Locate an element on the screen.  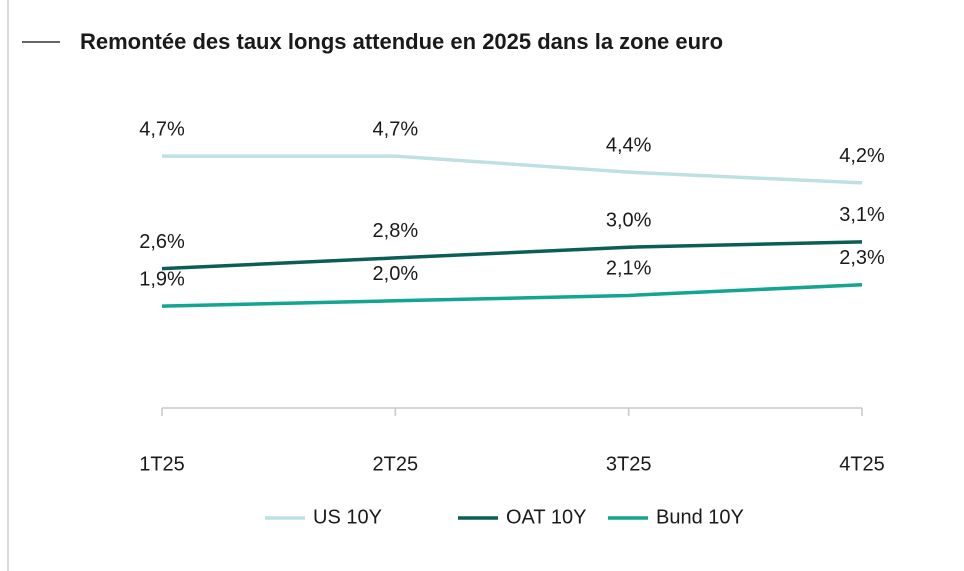
data-label: 2,3% is located at coordinates (862, 258).